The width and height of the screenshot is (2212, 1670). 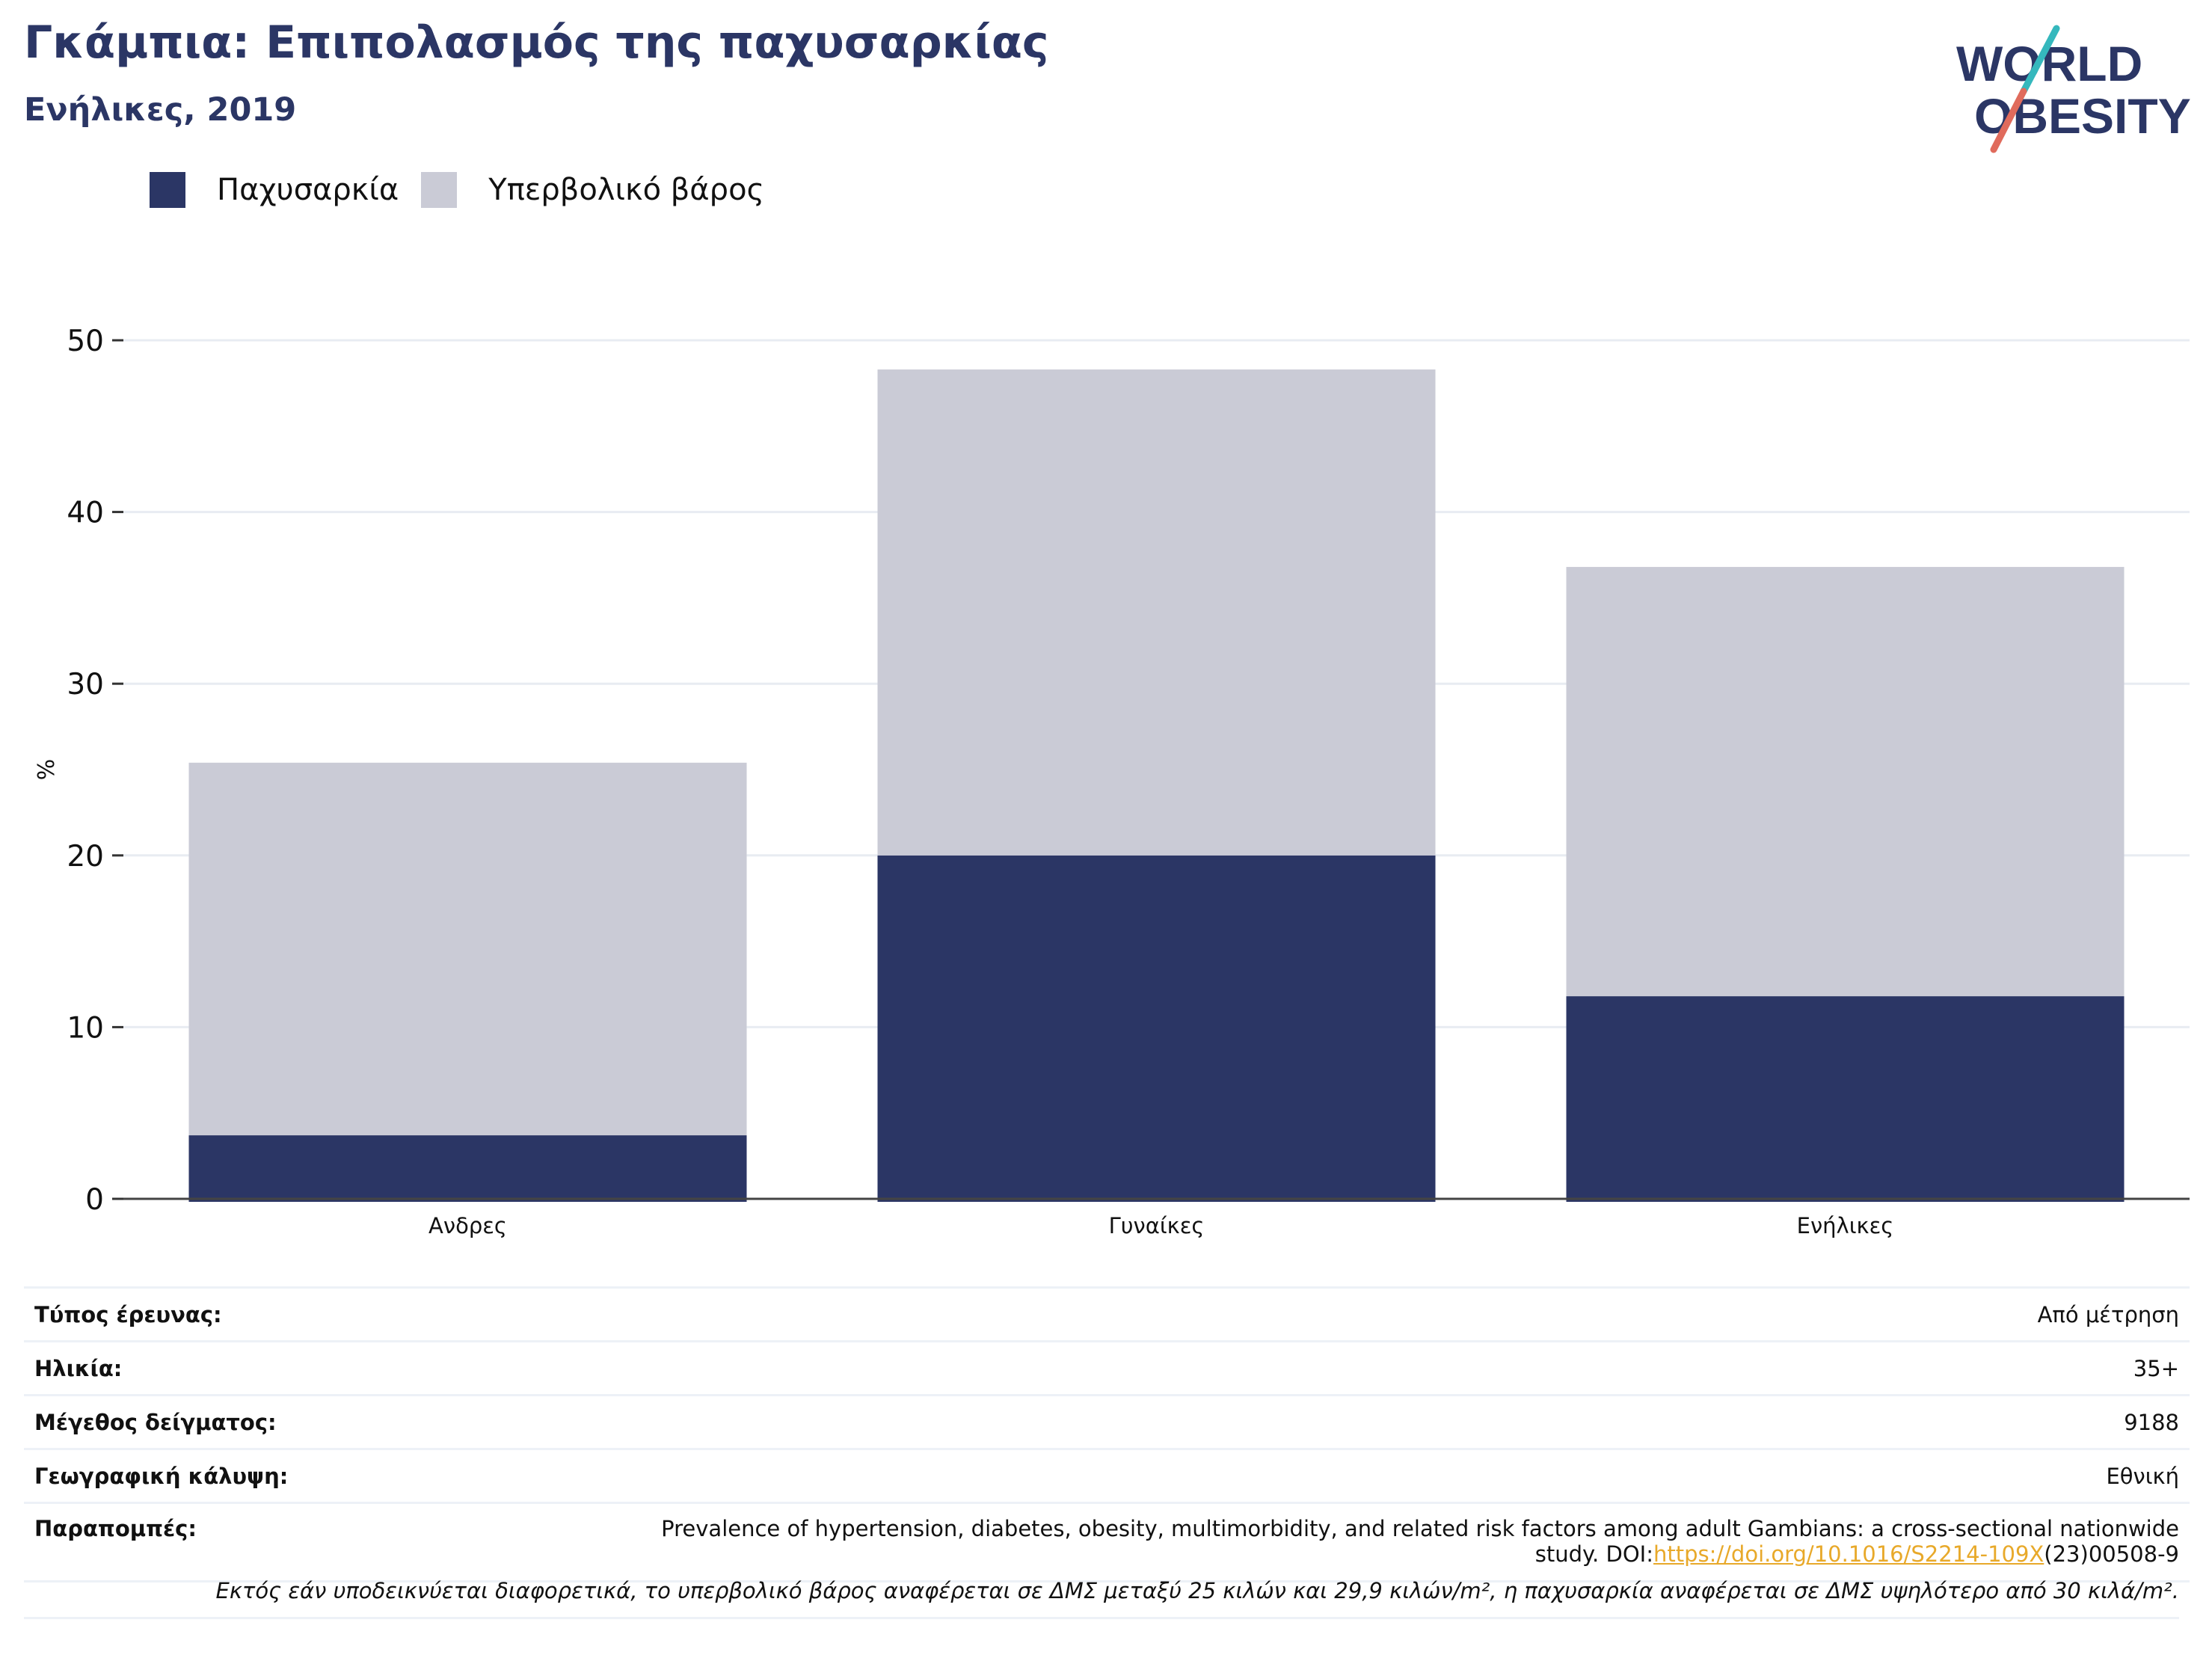 I want to click on logo-slash-teal, so click(x=2040, y=60).